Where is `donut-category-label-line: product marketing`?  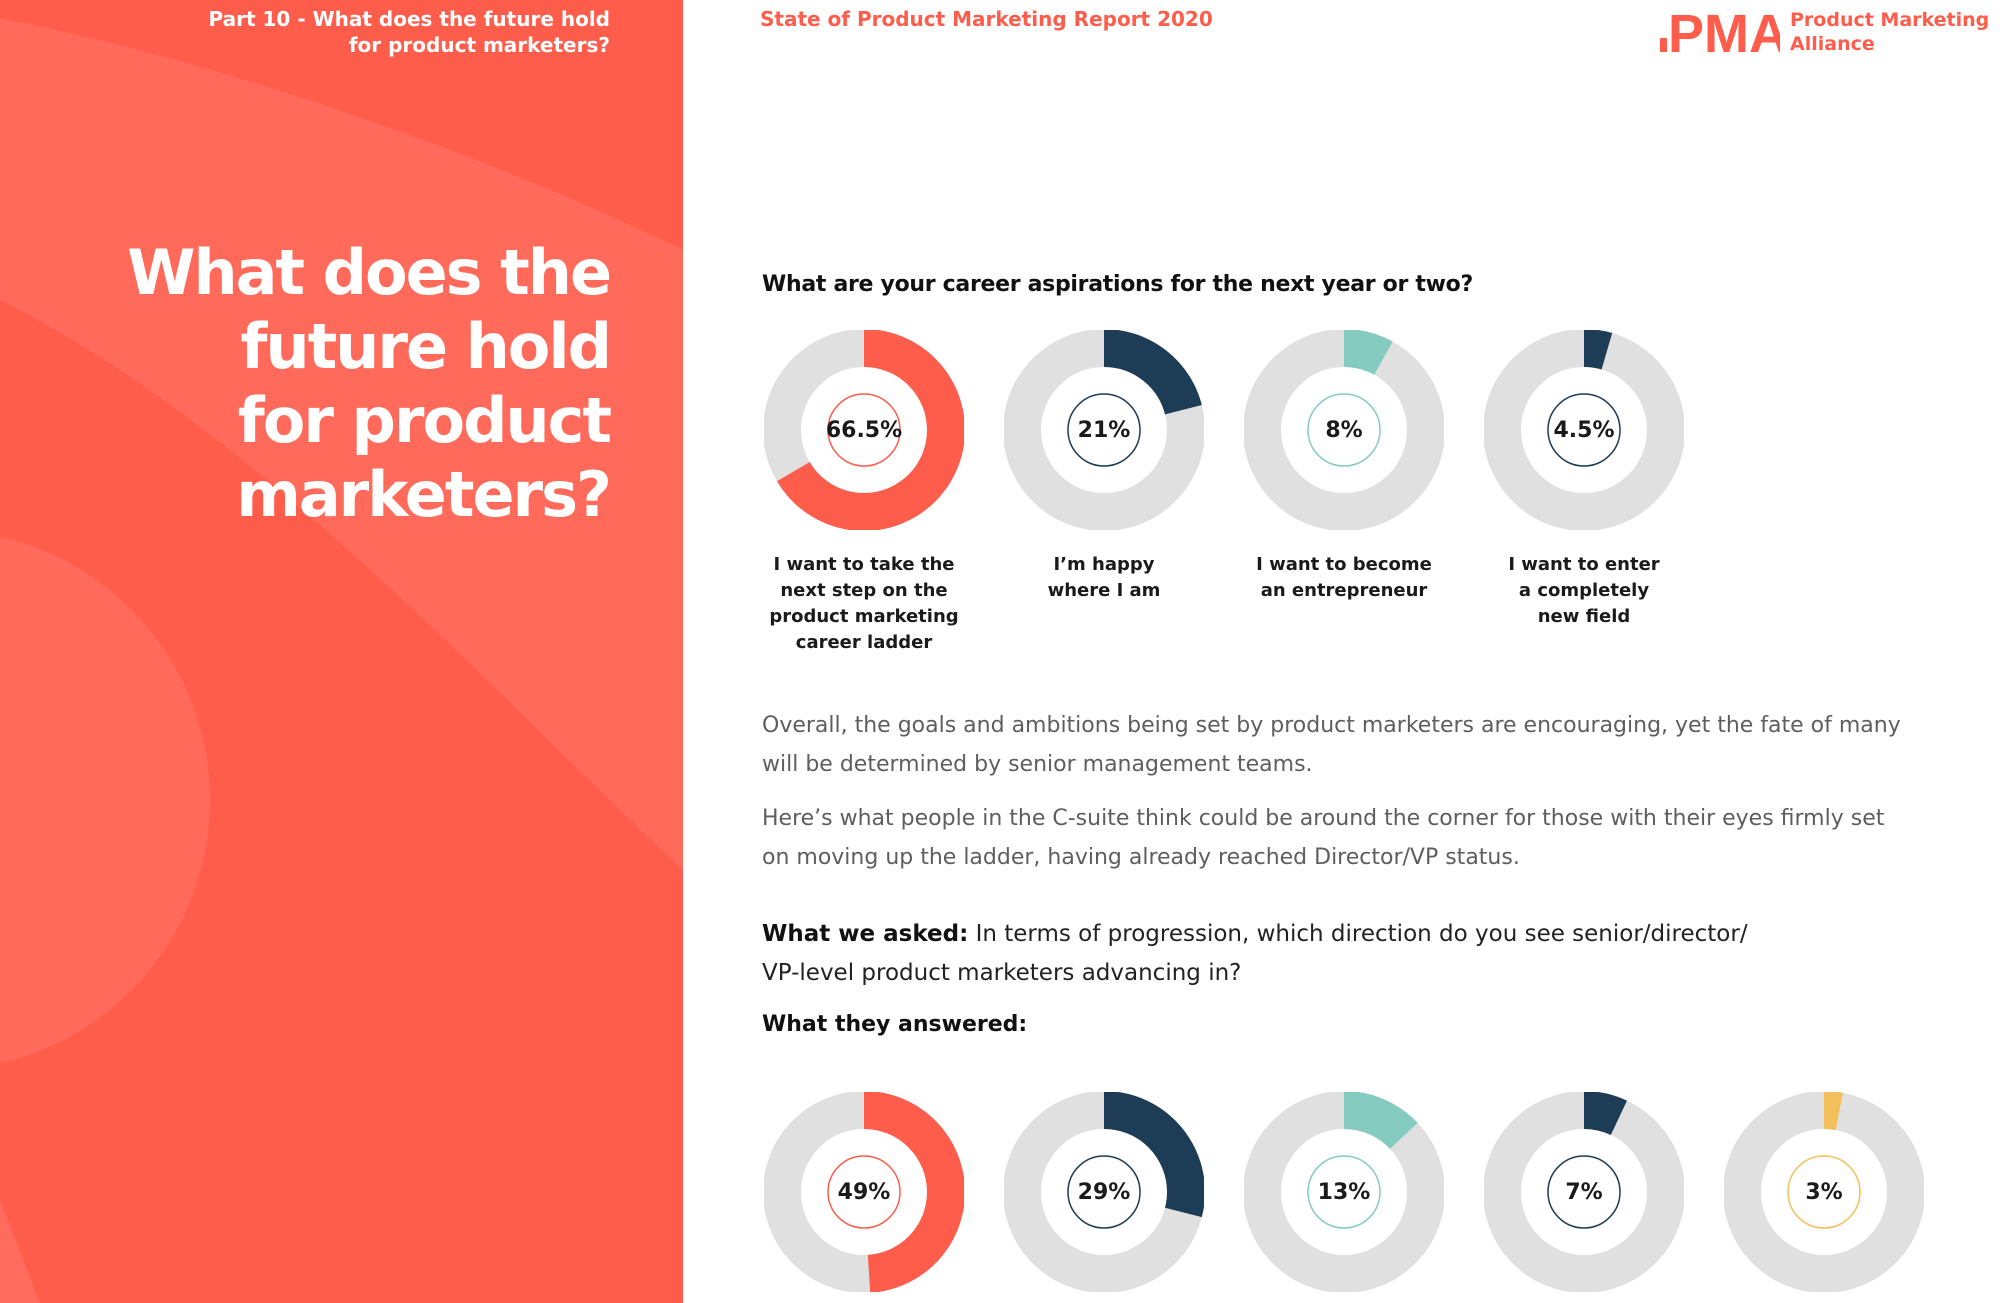 donut-category-label-line: product marketing is located at coordinates (864, 616).